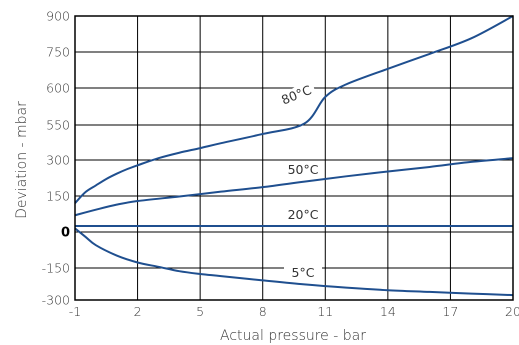 The width and height of the screenshot is (519, 345). What do you see at coordinates (450, 311) in the screenshot?
I see `x-tick-label: 17` at bounding box center [450, 311].